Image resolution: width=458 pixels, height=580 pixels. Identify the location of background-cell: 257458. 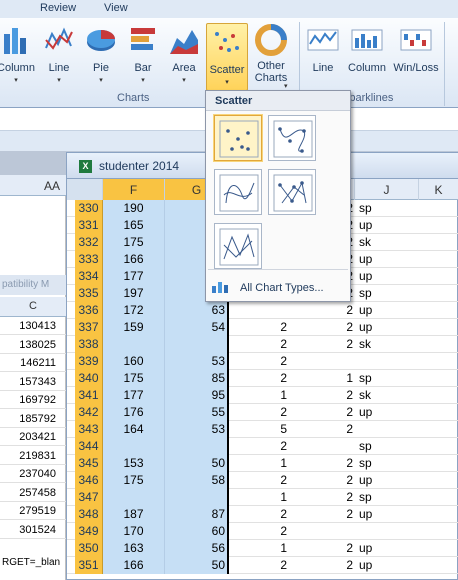
(33, 493).